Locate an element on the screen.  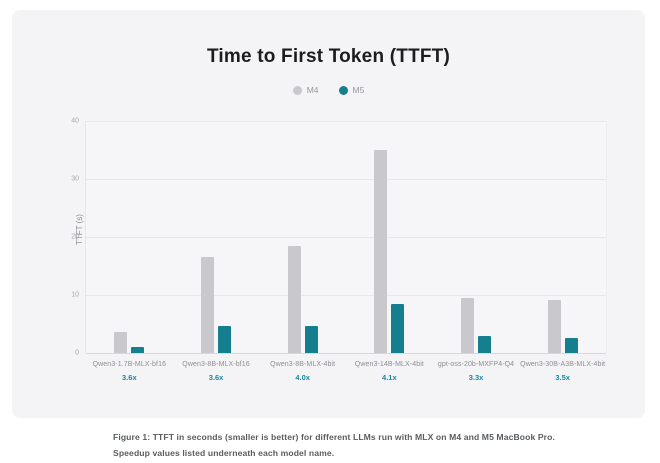
model-name-label: Qwen3-14B-MLX-4bit is located at coordinates (389, 364).